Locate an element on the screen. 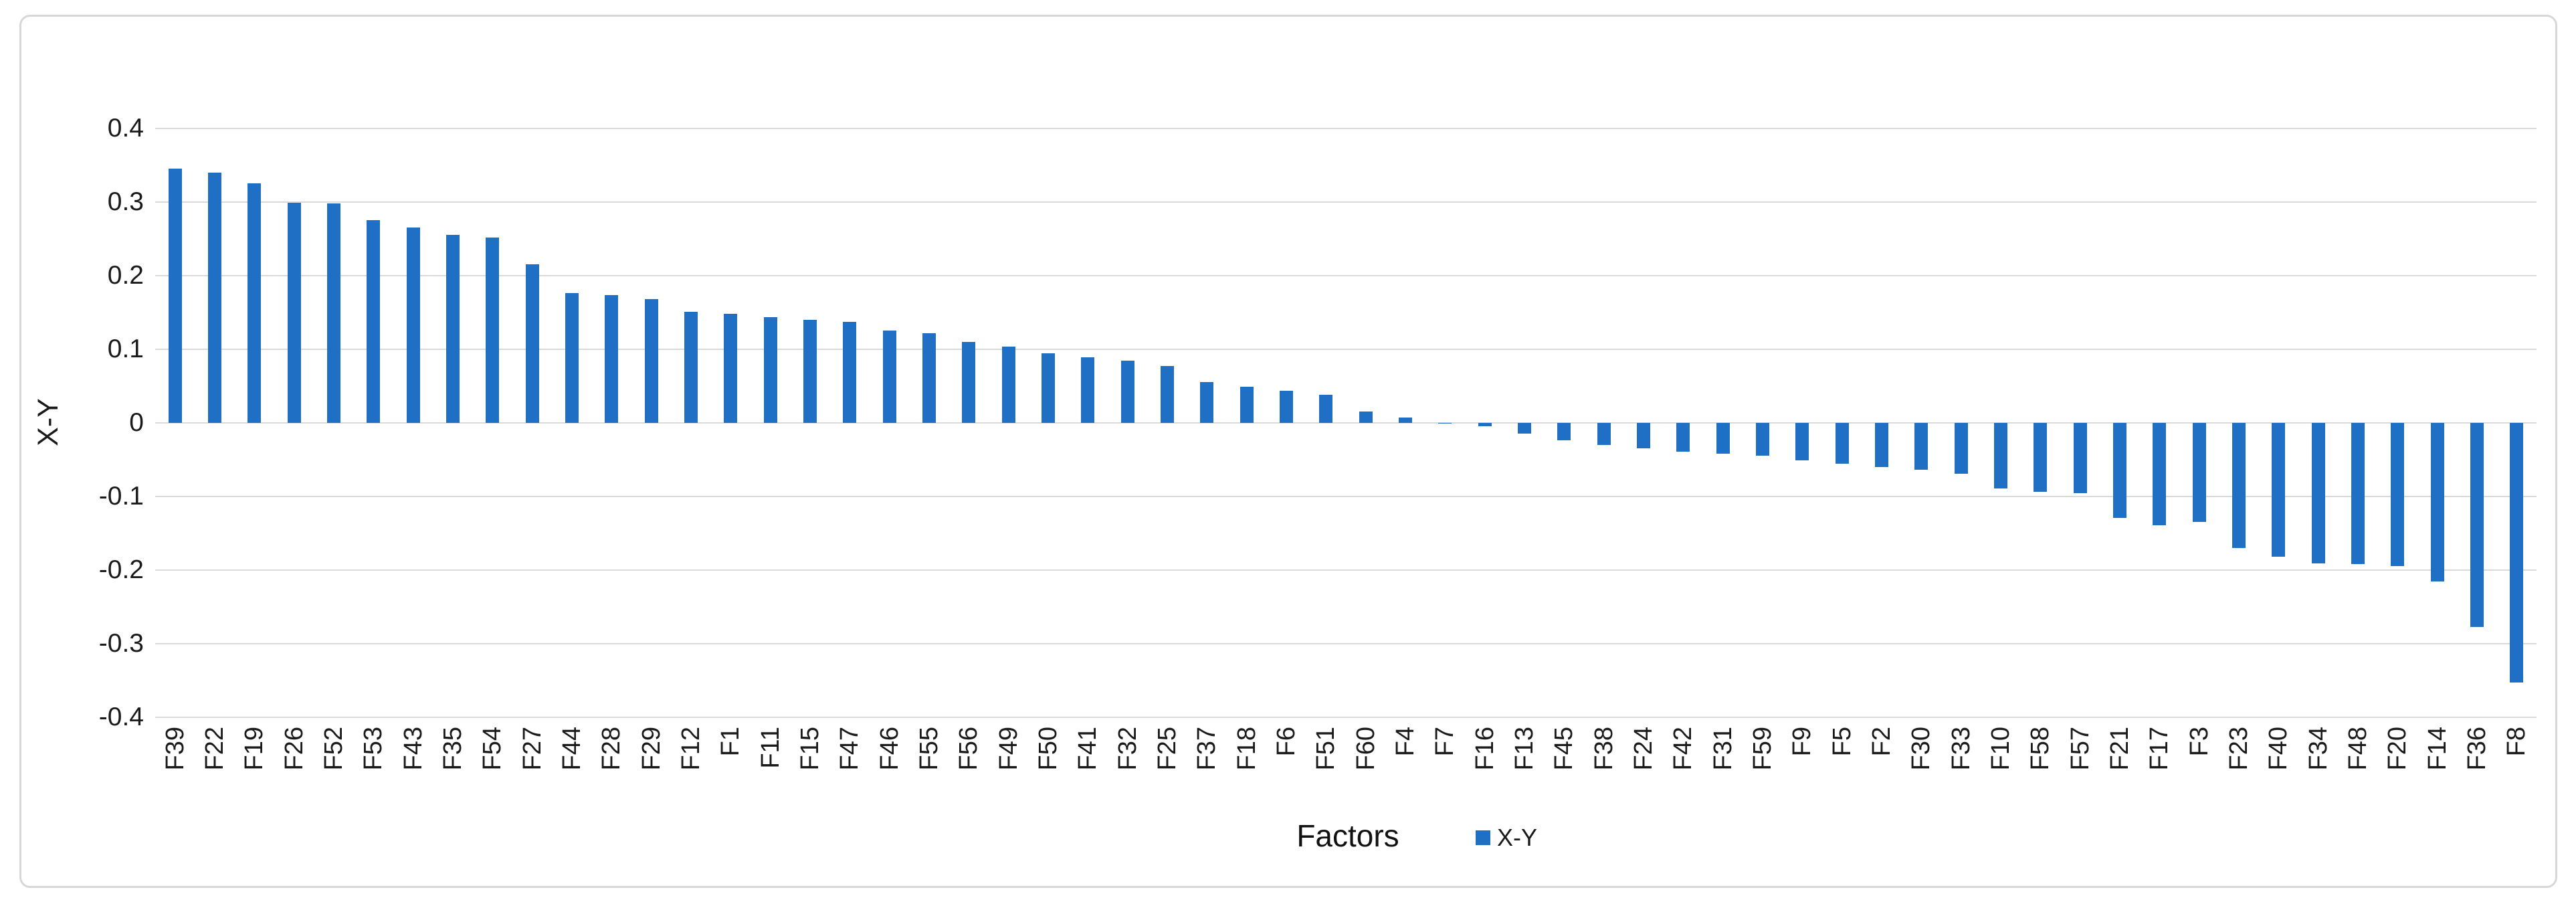  x-tick-label: F6 is located at coordinates (1286, 742).